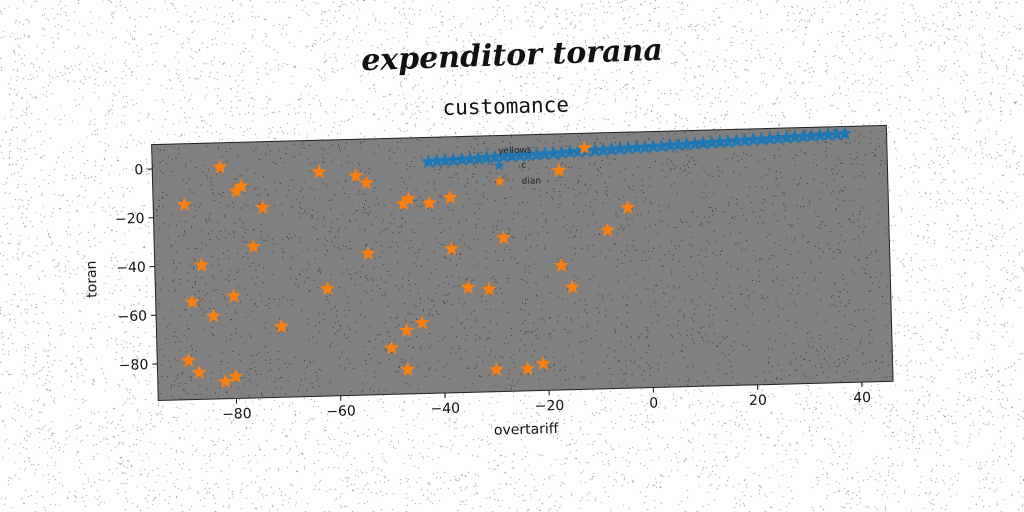  What do you see at coordinates (653, 403) in the screenshot?
I see `x-tick-label: 0` at bounding box center [653, 403].